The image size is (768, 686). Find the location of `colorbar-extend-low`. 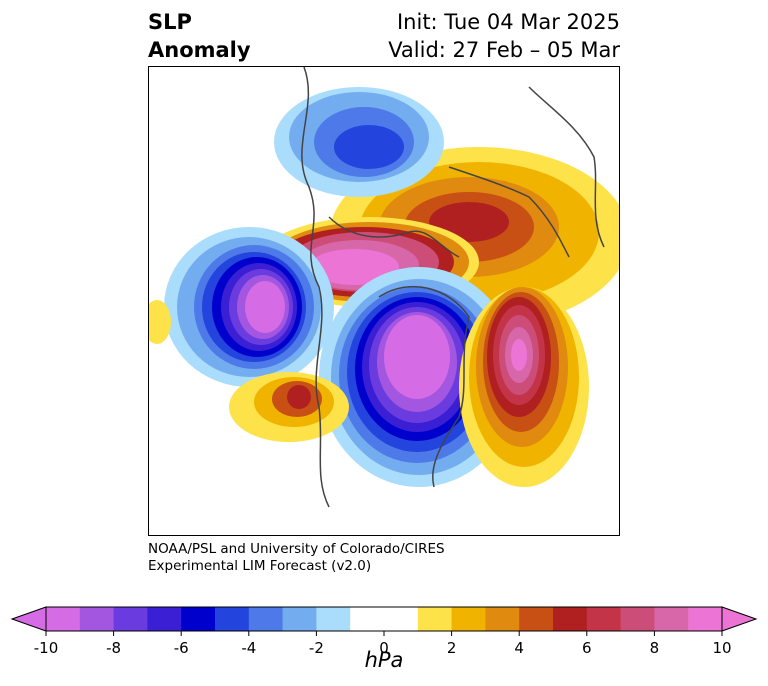

colorbar-extend-low is located at coordinates (28, 619).